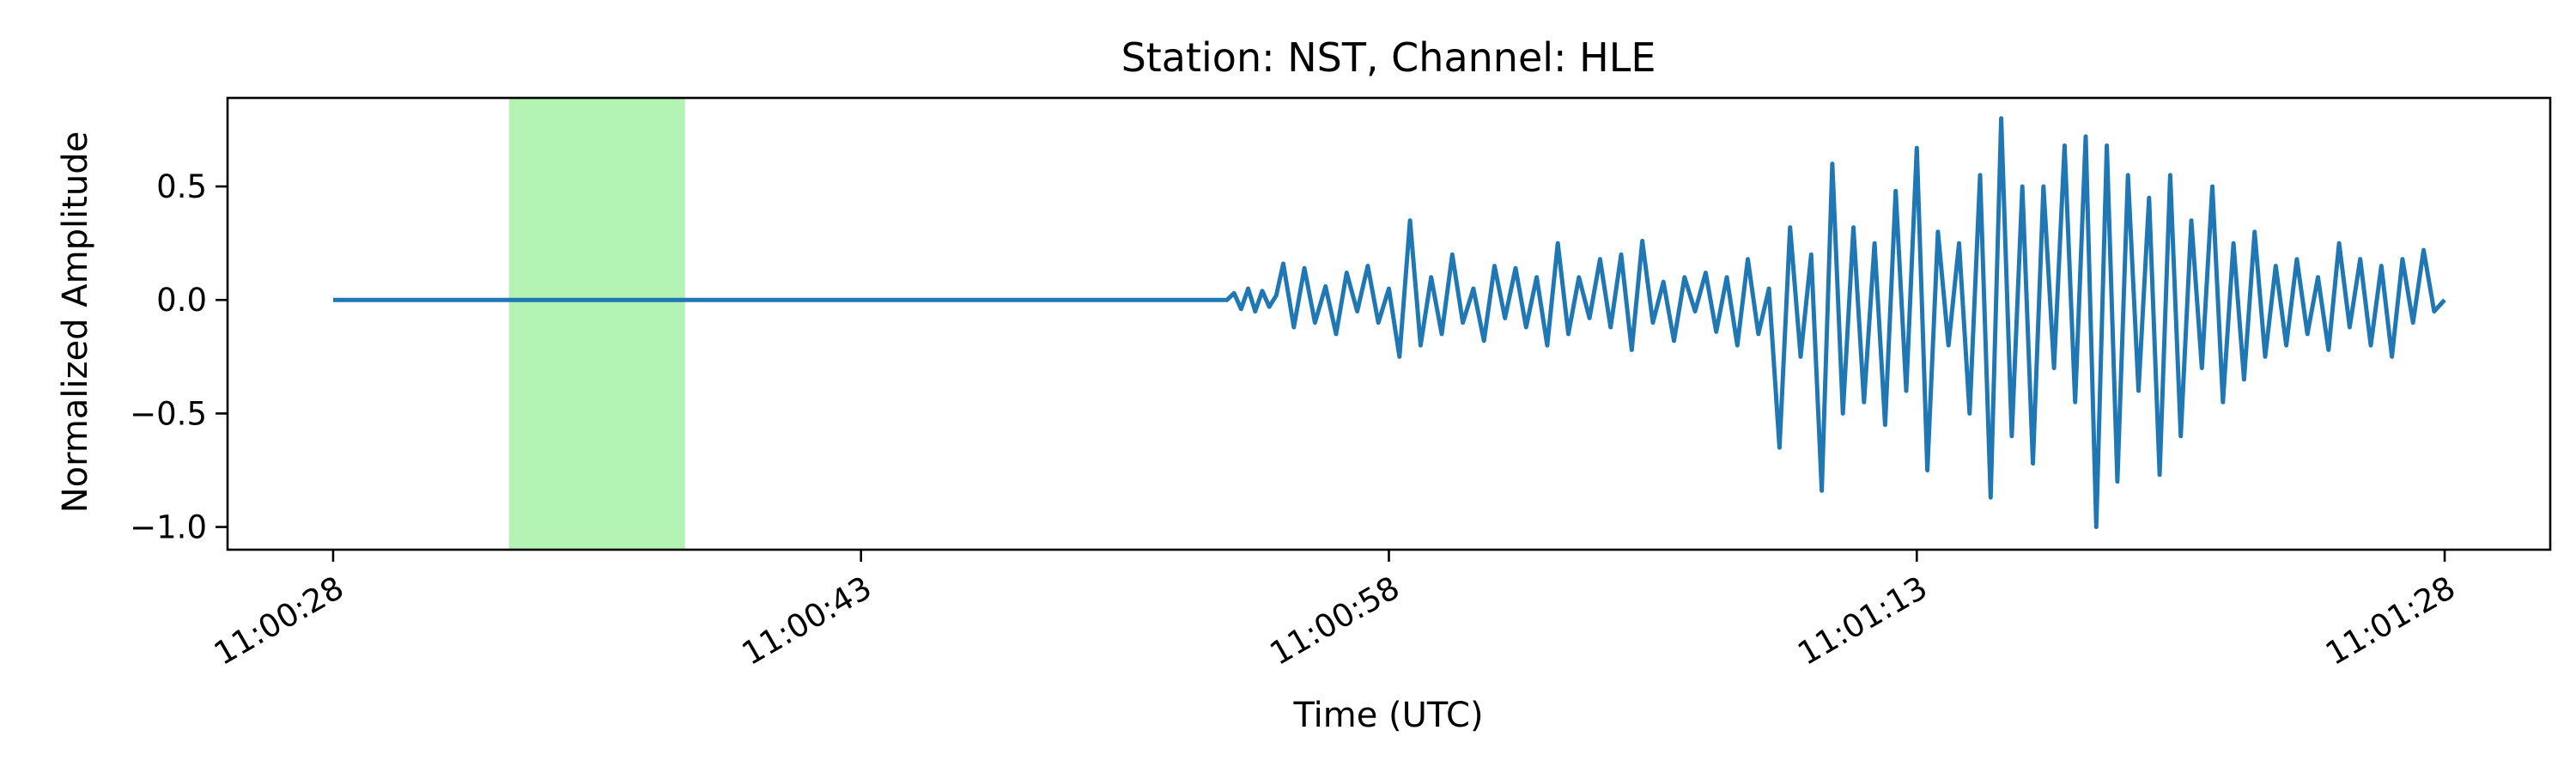 This screenshot has height=773, width=2576. Describe the element at coordinates (75, 322) in the screenshot. I see `y-axis-title: Normalized Amplitude` at that location.